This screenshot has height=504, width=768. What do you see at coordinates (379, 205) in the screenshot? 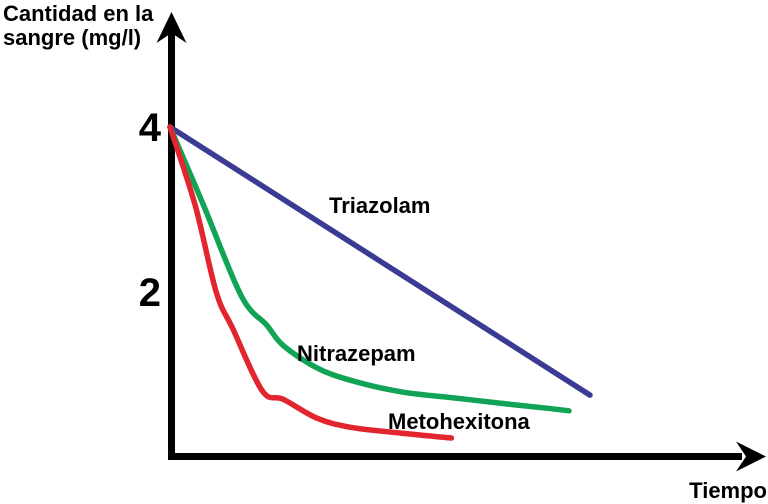
I see `series-label-triazolam: Triazolam` at bounding box center [379, 205].